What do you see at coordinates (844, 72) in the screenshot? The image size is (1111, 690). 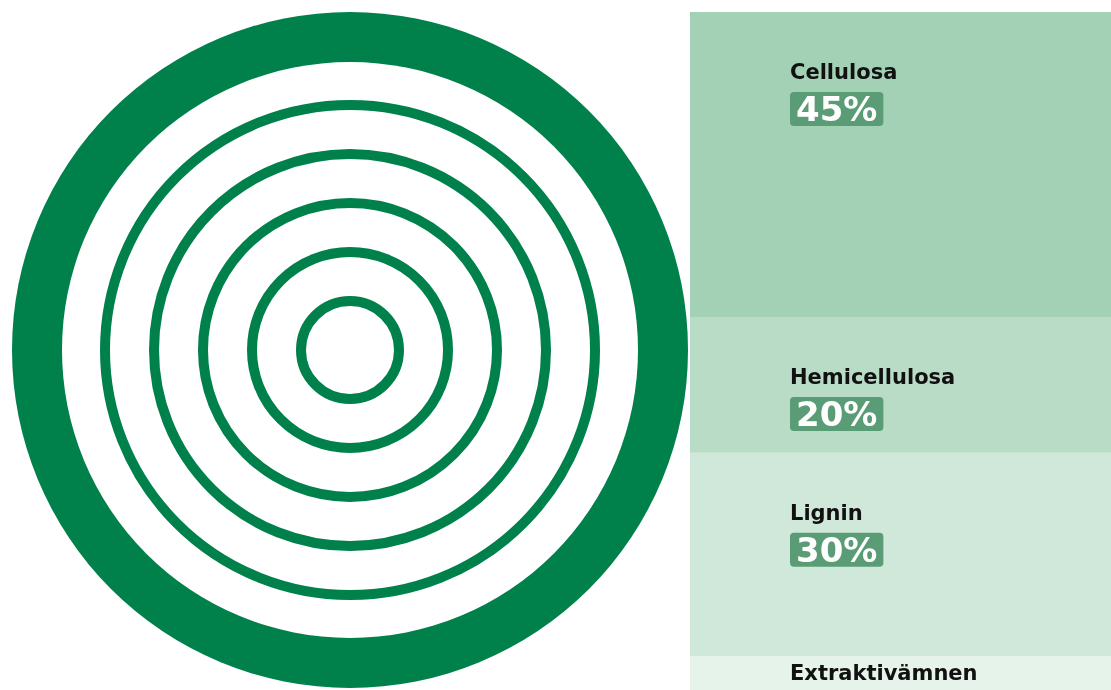 I see `series-label: Cellulosa` at bounding box center [844, 72].